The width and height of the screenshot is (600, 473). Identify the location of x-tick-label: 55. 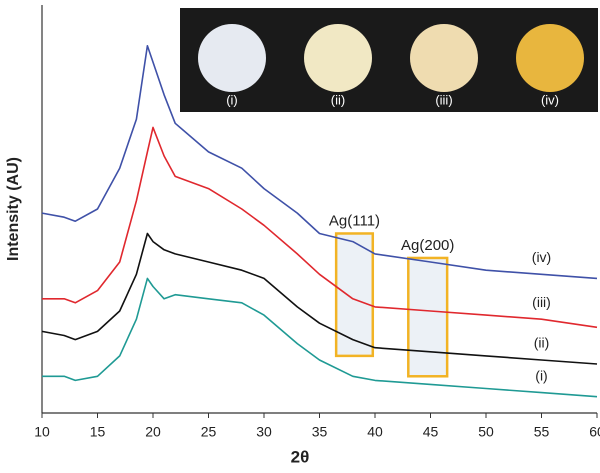
(542, 432).